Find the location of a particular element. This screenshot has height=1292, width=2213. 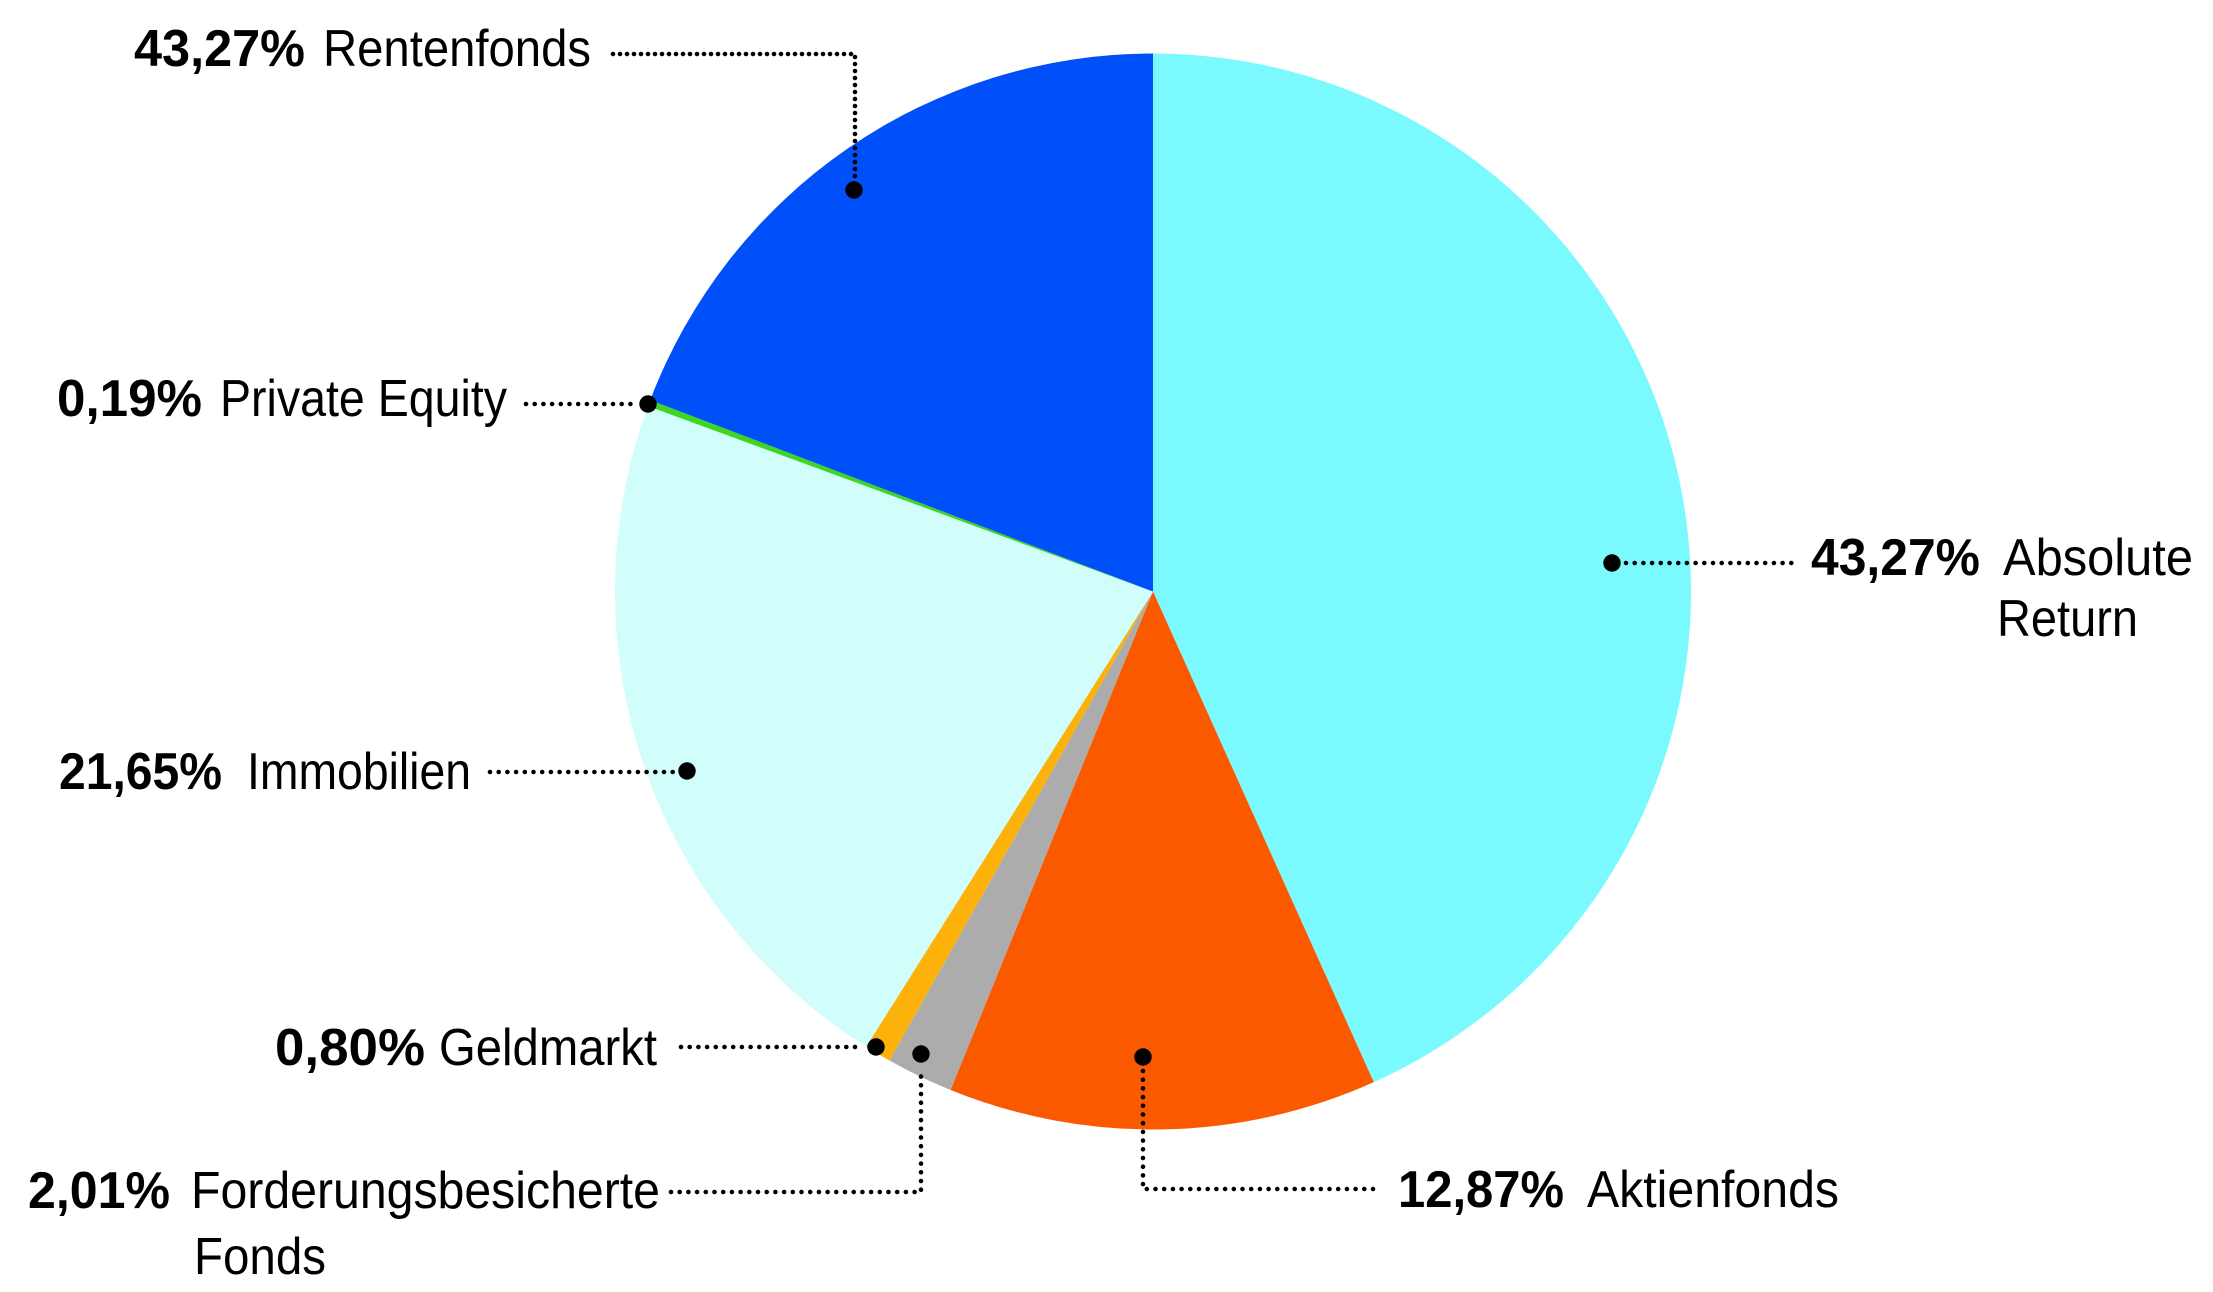

svg-text: Return is located at coordinates (2067, 619).